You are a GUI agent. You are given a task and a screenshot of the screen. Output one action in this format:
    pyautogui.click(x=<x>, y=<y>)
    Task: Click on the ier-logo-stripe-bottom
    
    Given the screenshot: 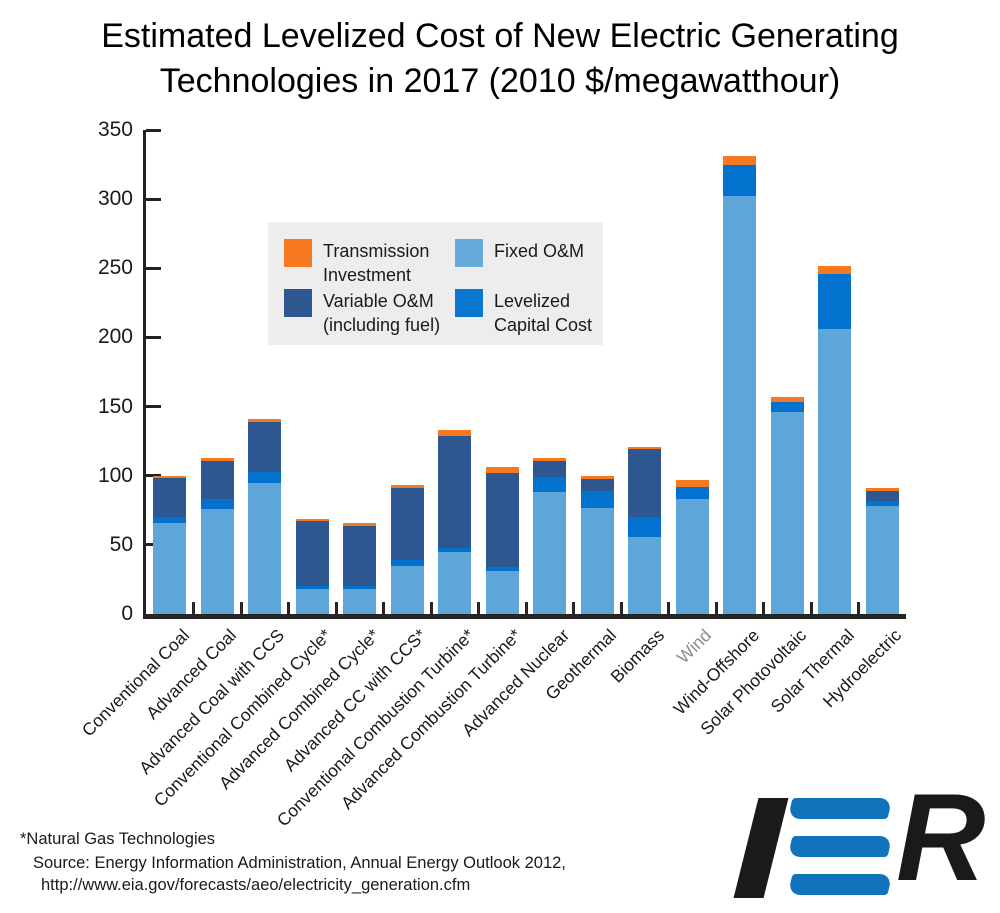 What is the action you would take?
    pyautogui.click(x=840, y=884)
    